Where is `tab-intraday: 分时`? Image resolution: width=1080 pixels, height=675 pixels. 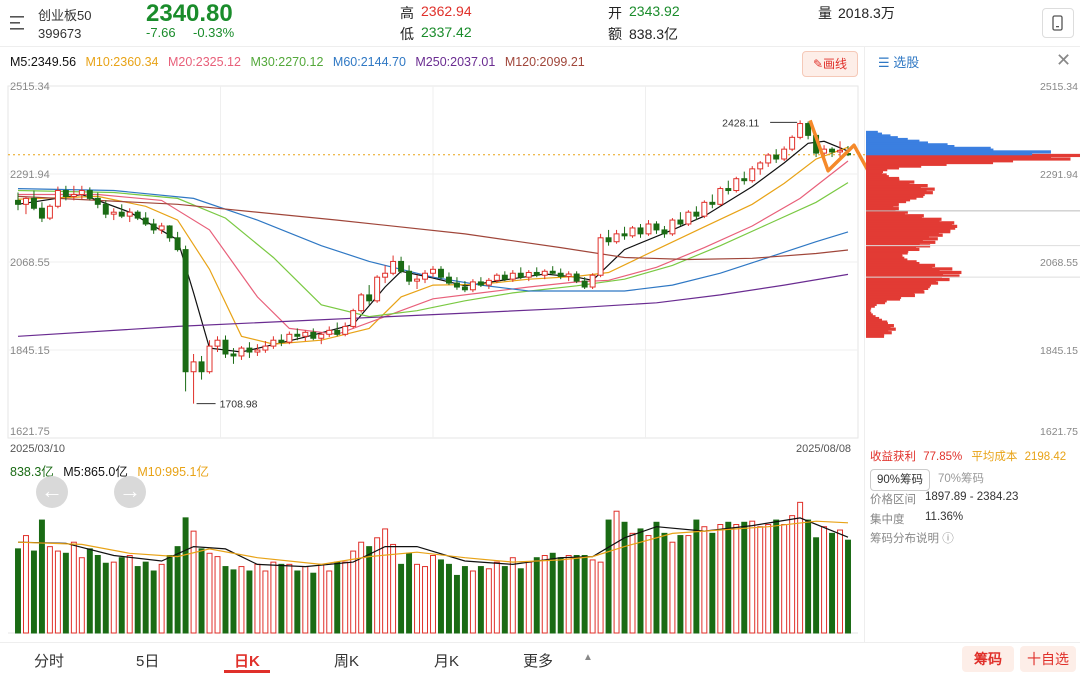
tab-intraday: 分时 is located at coordinates (49, 661).